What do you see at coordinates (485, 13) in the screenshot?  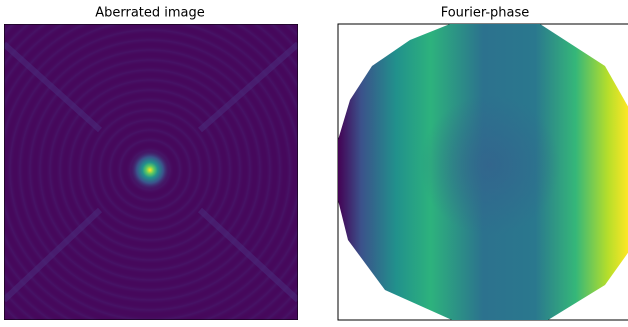 I see `panel-title: Fourier-phase` at bounding box center [485, 13].